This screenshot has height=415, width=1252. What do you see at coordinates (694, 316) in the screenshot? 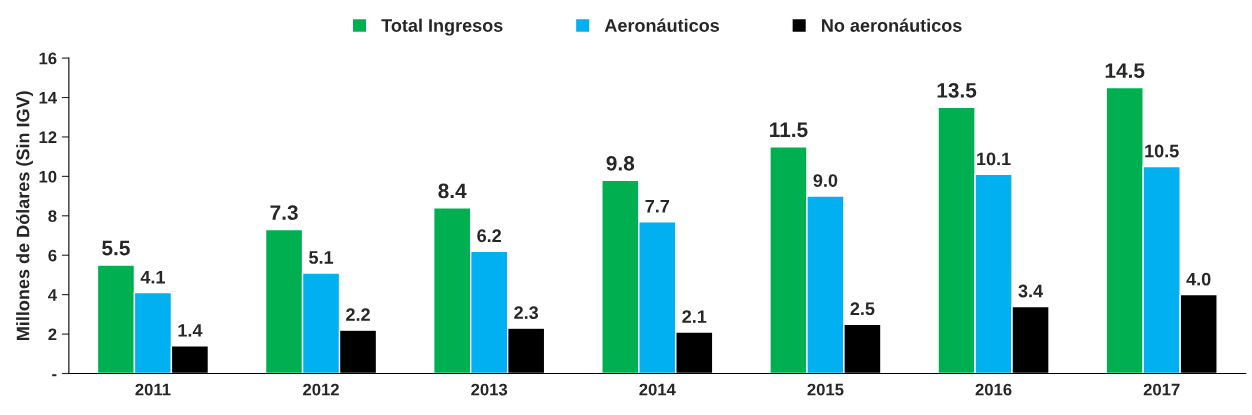
I see `data-label: 2.1` at bounding box center [694, 316].